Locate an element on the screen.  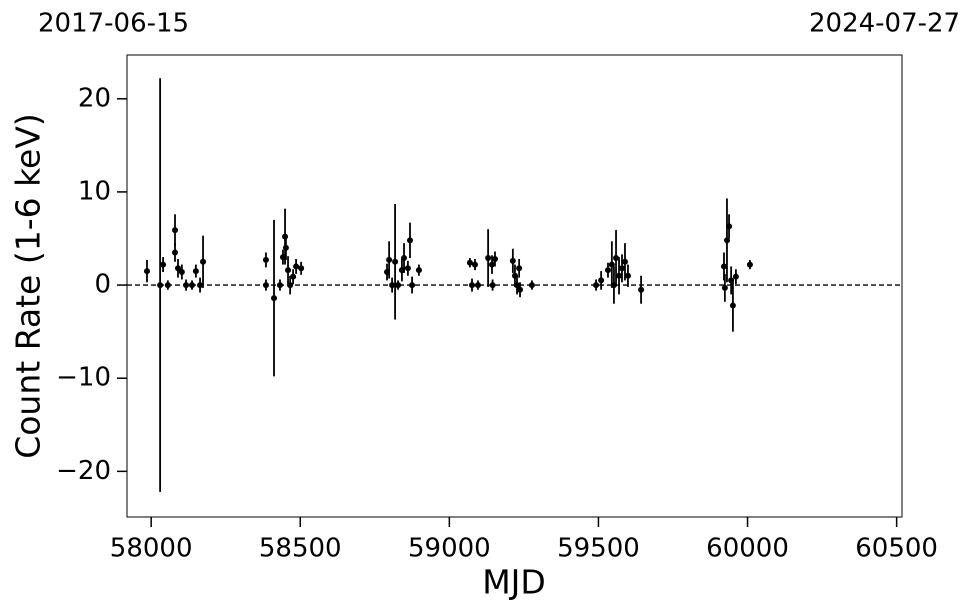
end-date-label: 2024-07-27 is located at coordinates (884, 24).